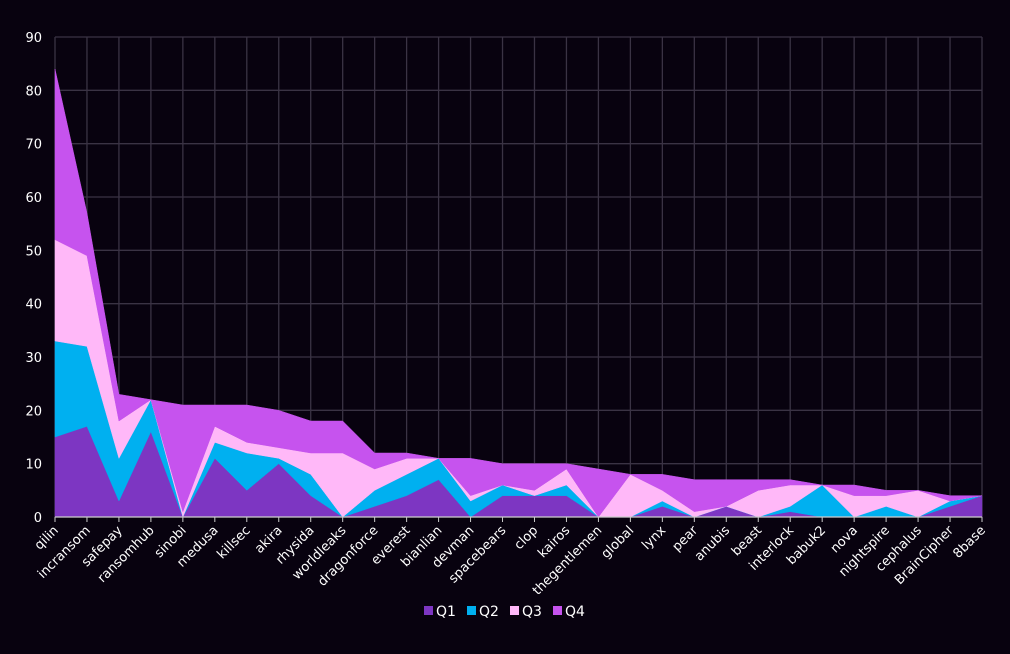  Describe the element at coordinates (234, 542) in the screenshot. I see `x-tick-label: killsec` at that location.